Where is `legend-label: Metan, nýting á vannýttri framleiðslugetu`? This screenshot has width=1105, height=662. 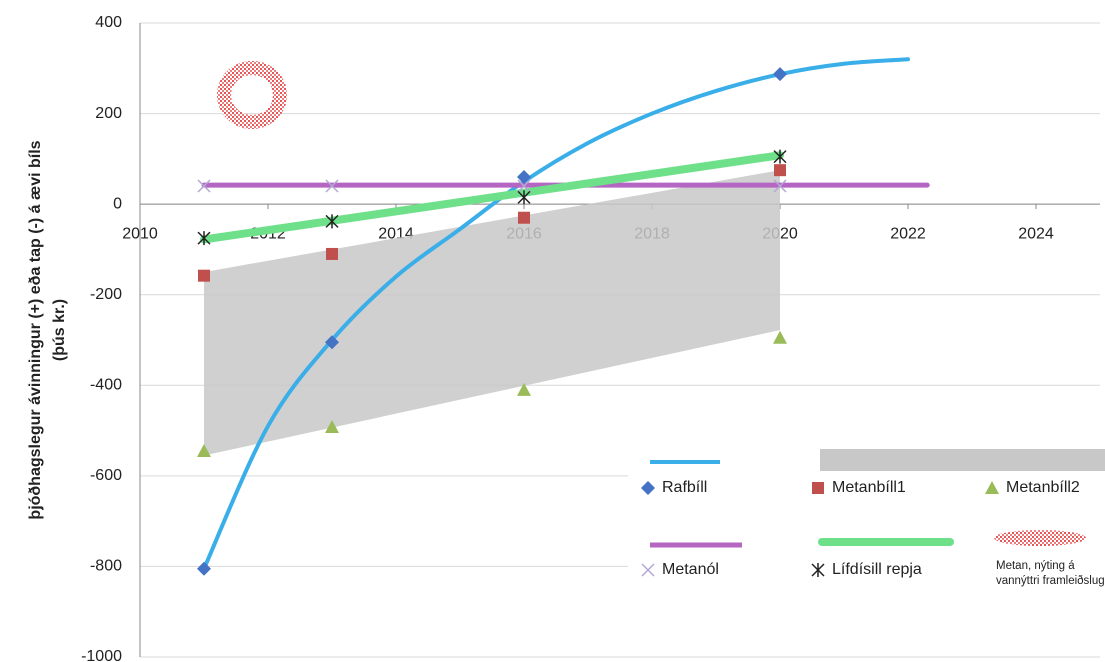
legend-label: Metan, nýting á vannýttri framleiðslugetu is located at coordinates (1050, 573).